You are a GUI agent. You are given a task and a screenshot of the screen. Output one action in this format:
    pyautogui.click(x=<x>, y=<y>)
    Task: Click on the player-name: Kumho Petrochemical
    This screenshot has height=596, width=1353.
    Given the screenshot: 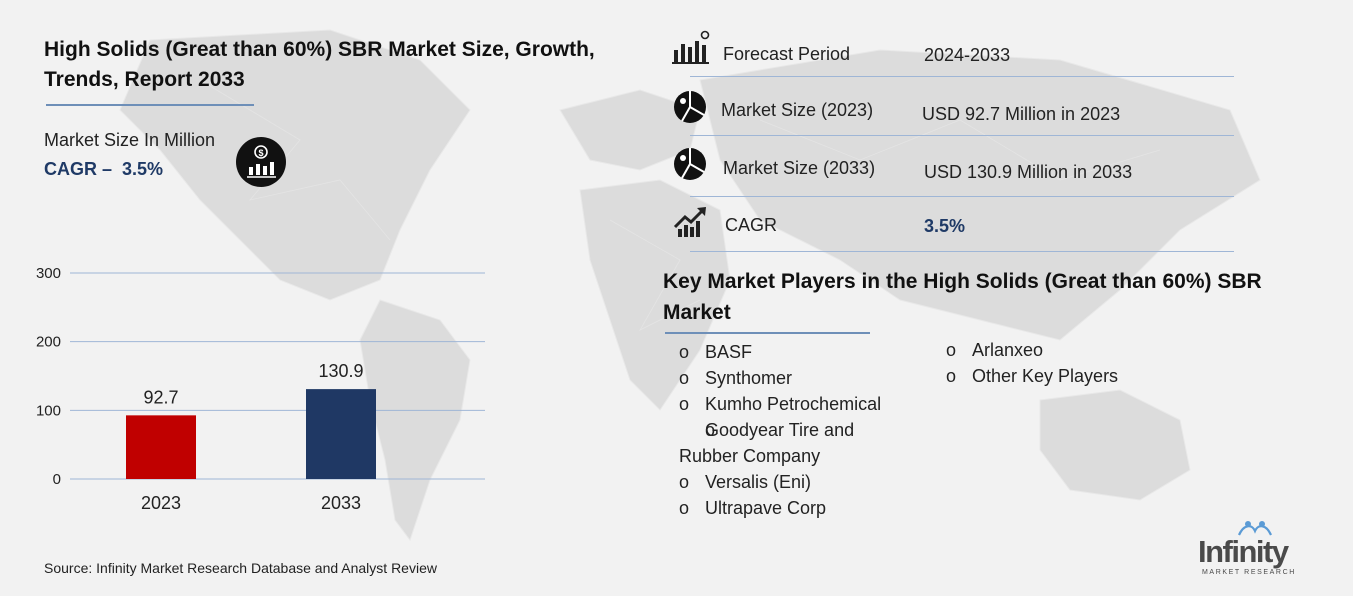 What is the action you would take?
    pyautogui.click(x=793, y=404)
    